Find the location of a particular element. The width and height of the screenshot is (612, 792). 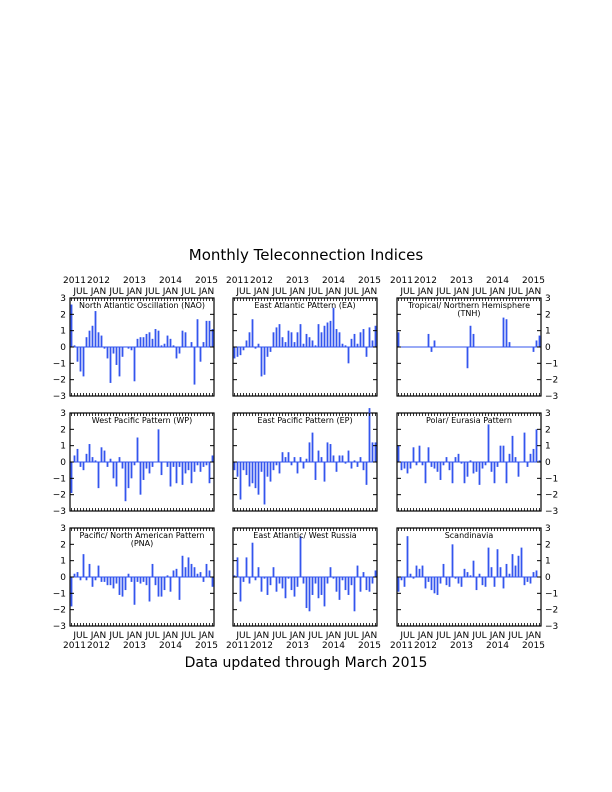

panel-title: East Atlantic PAttern (EA) is located at coordinates (304, 305).